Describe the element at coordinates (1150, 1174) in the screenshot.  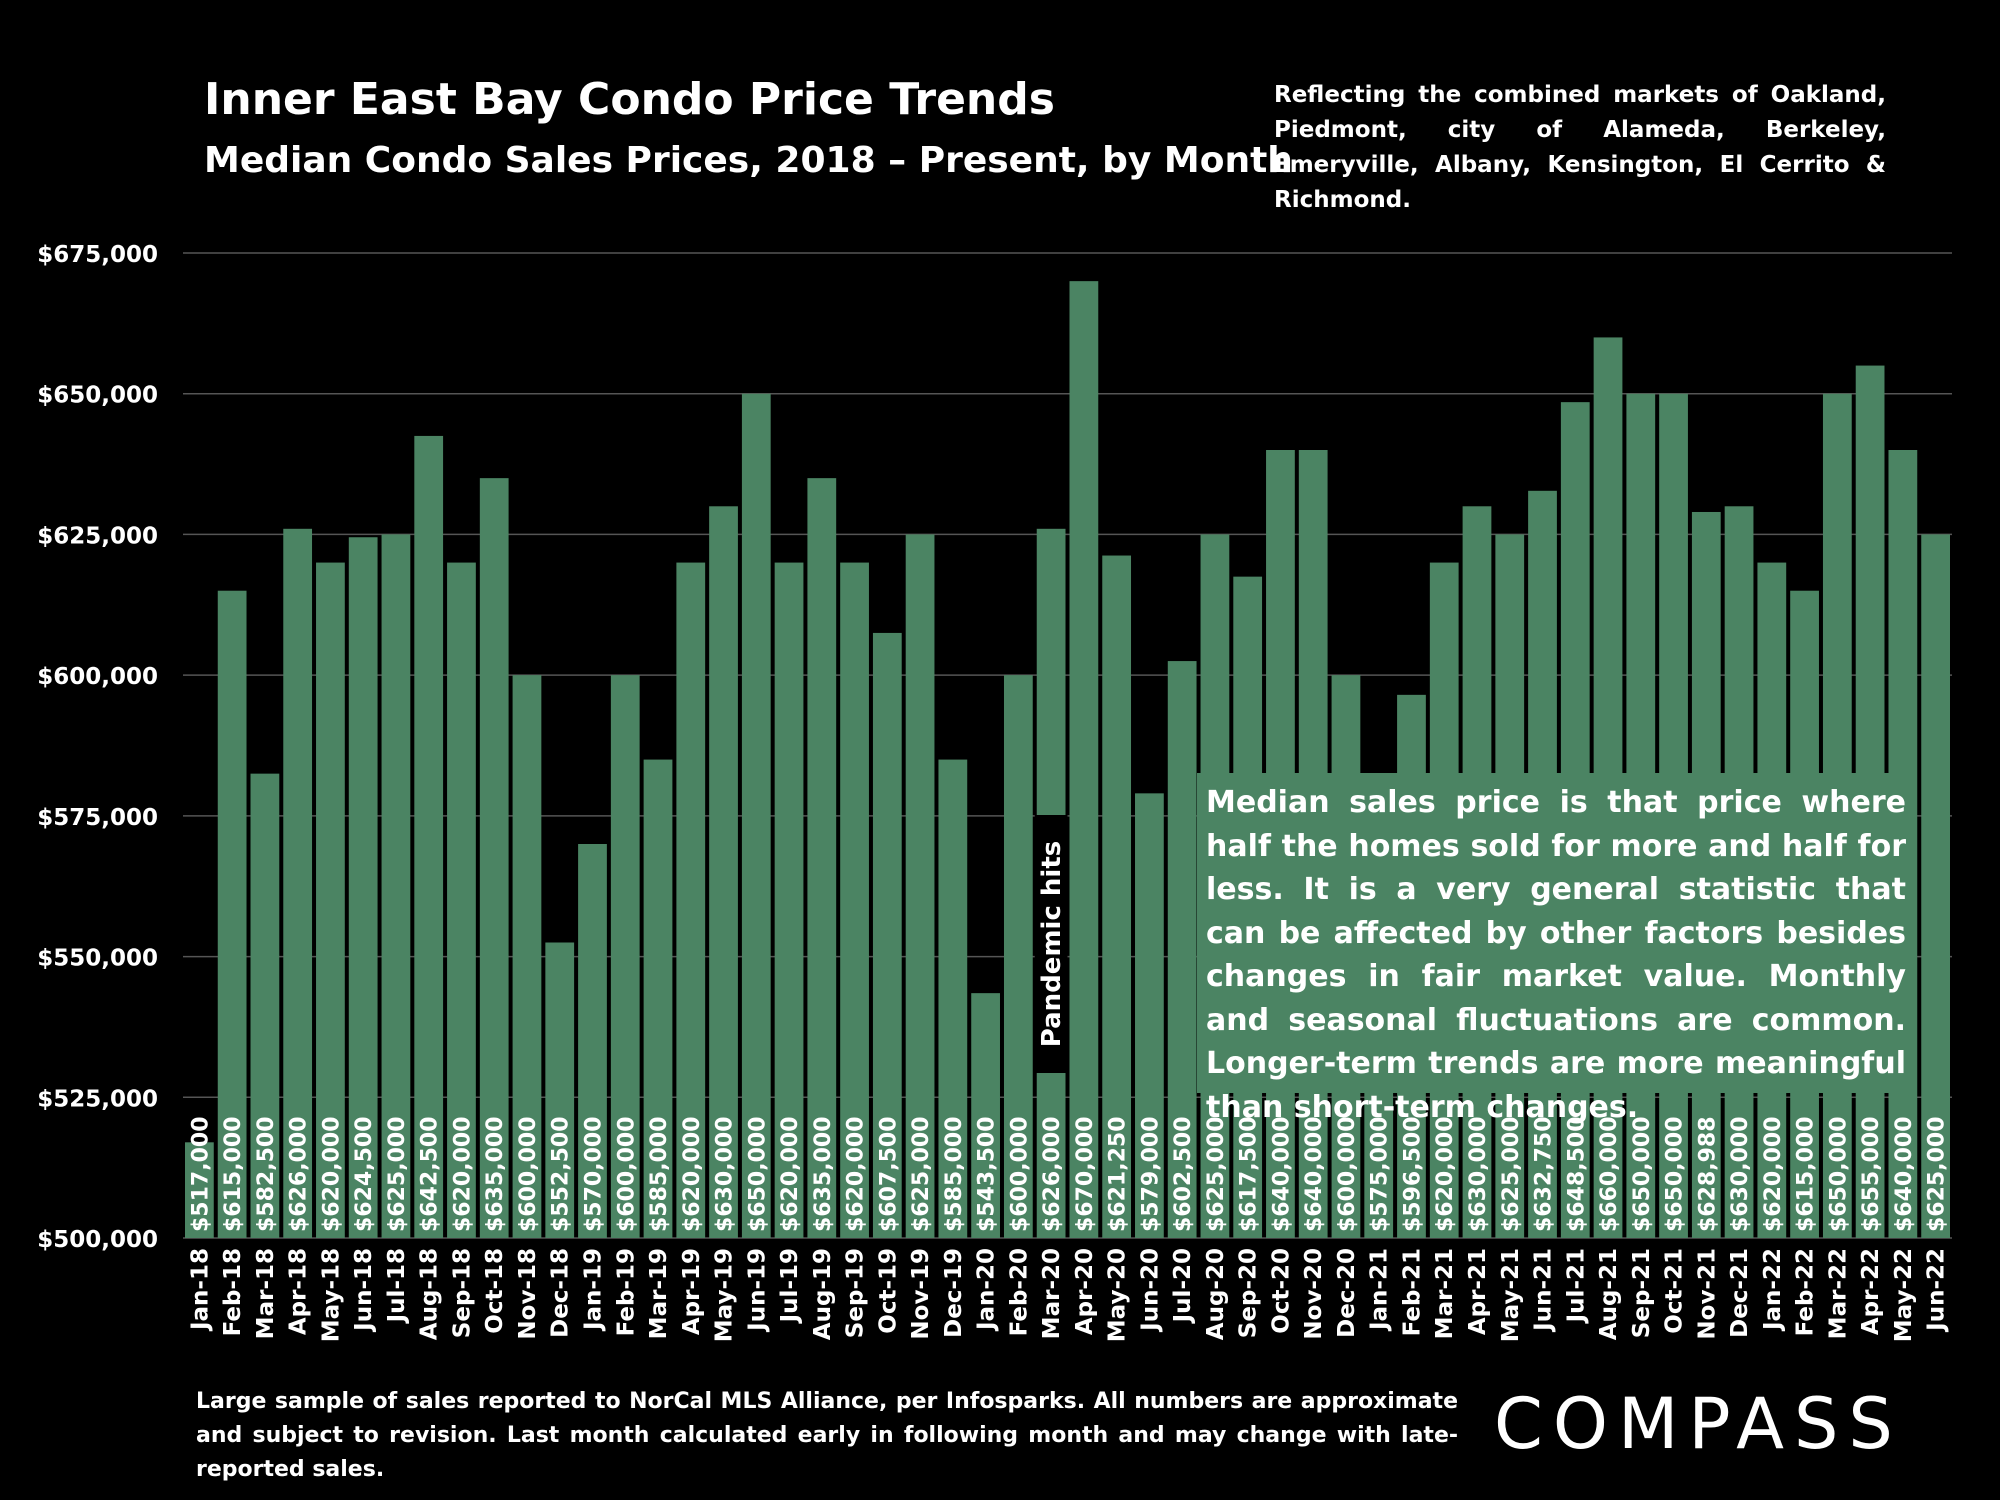
I see `bar-value-label: $579,000` at that location.